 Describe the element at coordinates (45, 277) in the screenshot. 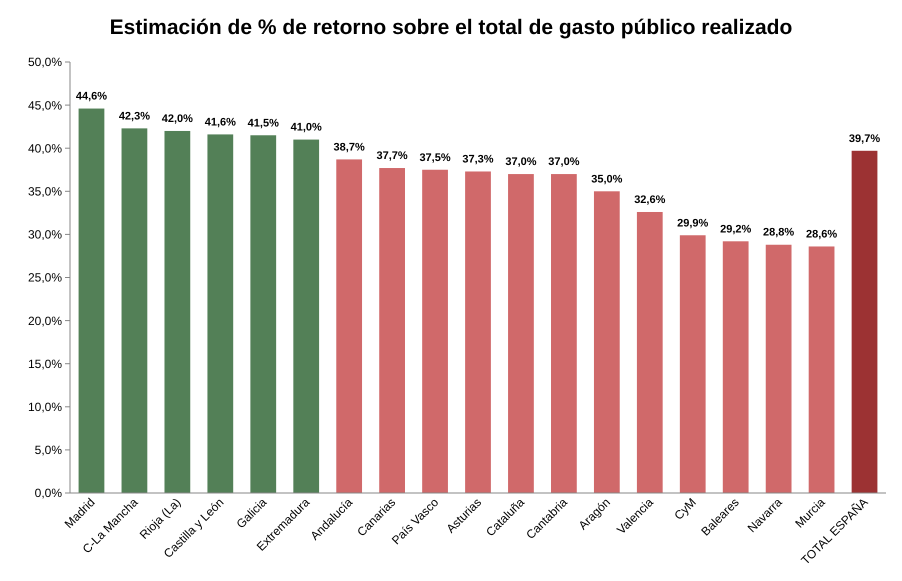

I see `y-tick-label: 25,0%` at that location.